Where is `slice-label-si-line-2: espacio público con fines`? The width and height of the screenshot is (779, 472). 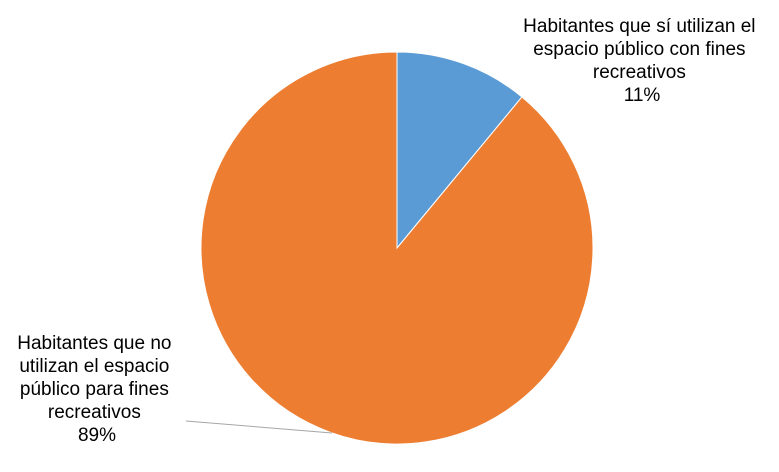 slice-label-si-line-2: espacio público con fines is located at coordinates (639, 49).